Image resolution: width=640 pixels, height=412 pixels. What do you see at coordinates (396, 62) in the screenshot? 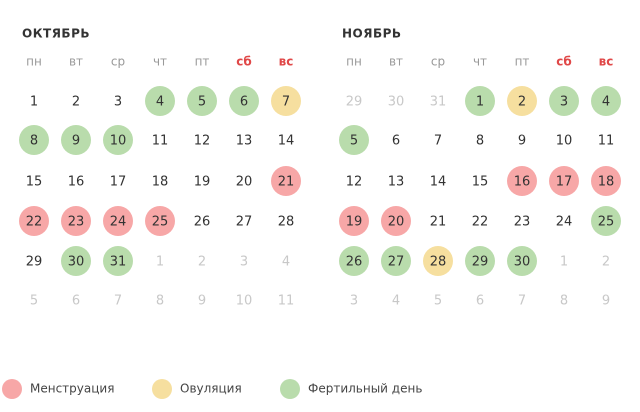
I see `weekday-label: вт` at bounding box center [396, 62].